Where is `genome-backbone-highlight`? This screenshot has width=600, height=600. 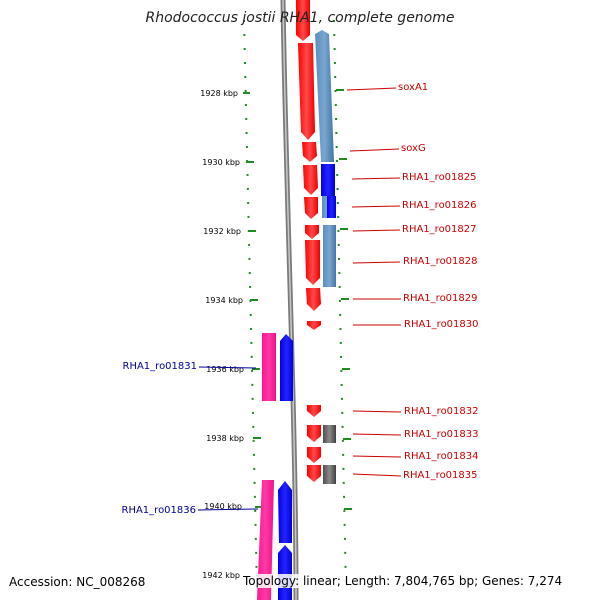 genome-backbone-highlight is located at coordinates (289, 300).